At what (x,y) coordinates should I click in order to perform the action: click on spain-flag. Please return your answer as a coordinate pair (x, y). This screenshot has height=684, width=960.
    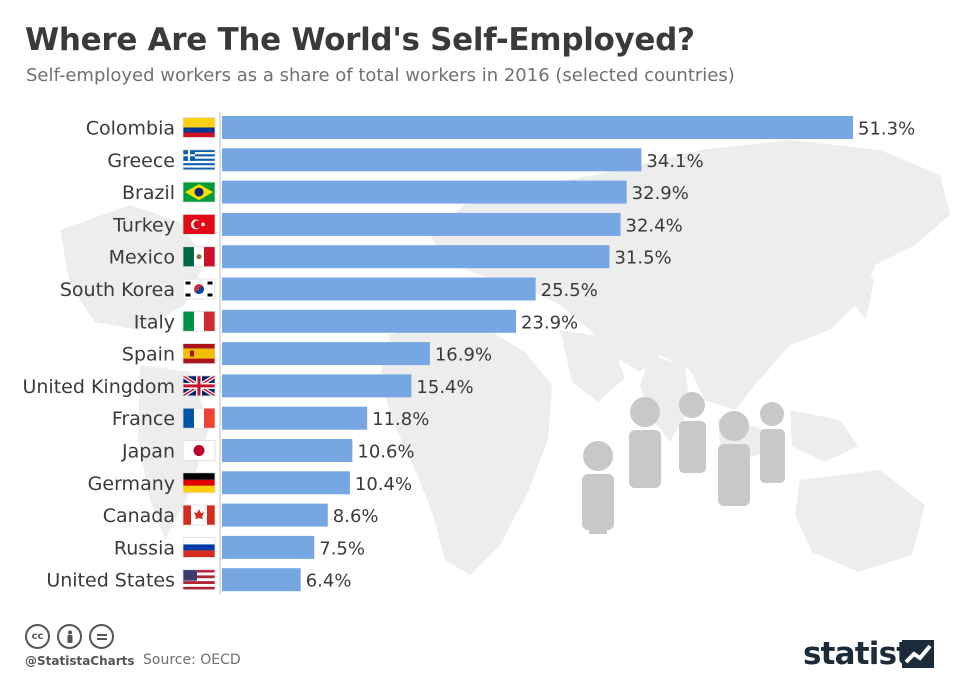
    Looking at the image, I should click on (199, 354).